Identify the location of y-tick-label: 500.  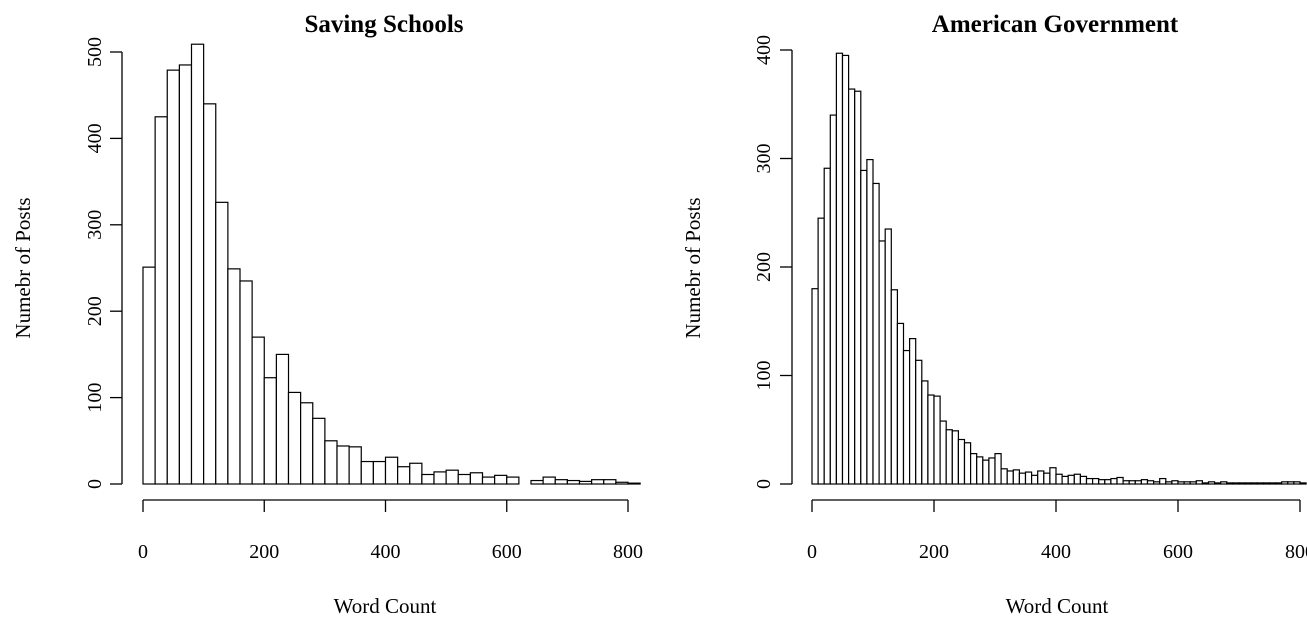
(95, 52).